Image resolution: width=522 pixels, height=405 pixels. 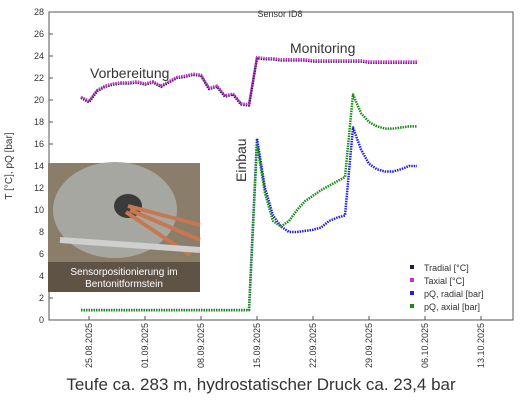 What do you see at coordinates (145, 345) in the screenshot?
I see `x-tick-label: 01.09.2025` at bounding box center [145, 345].